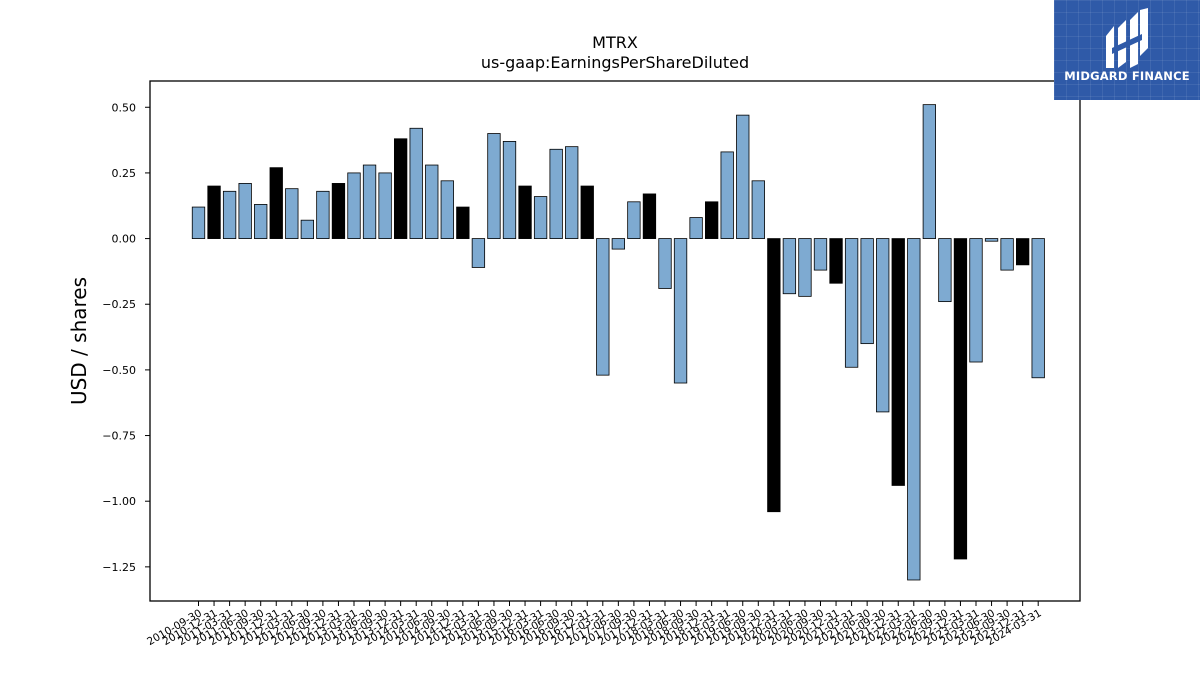  What do you see at coordinates (124, 173) in the screenshot?
I see `y-tick-label: 0.25` at bounding box center [124, 173].